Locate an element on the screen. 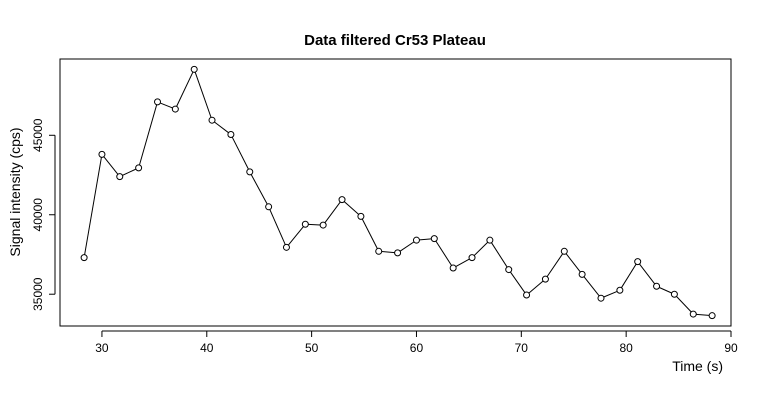  x-tick-label: 40 is located at coordinates (207, 348).